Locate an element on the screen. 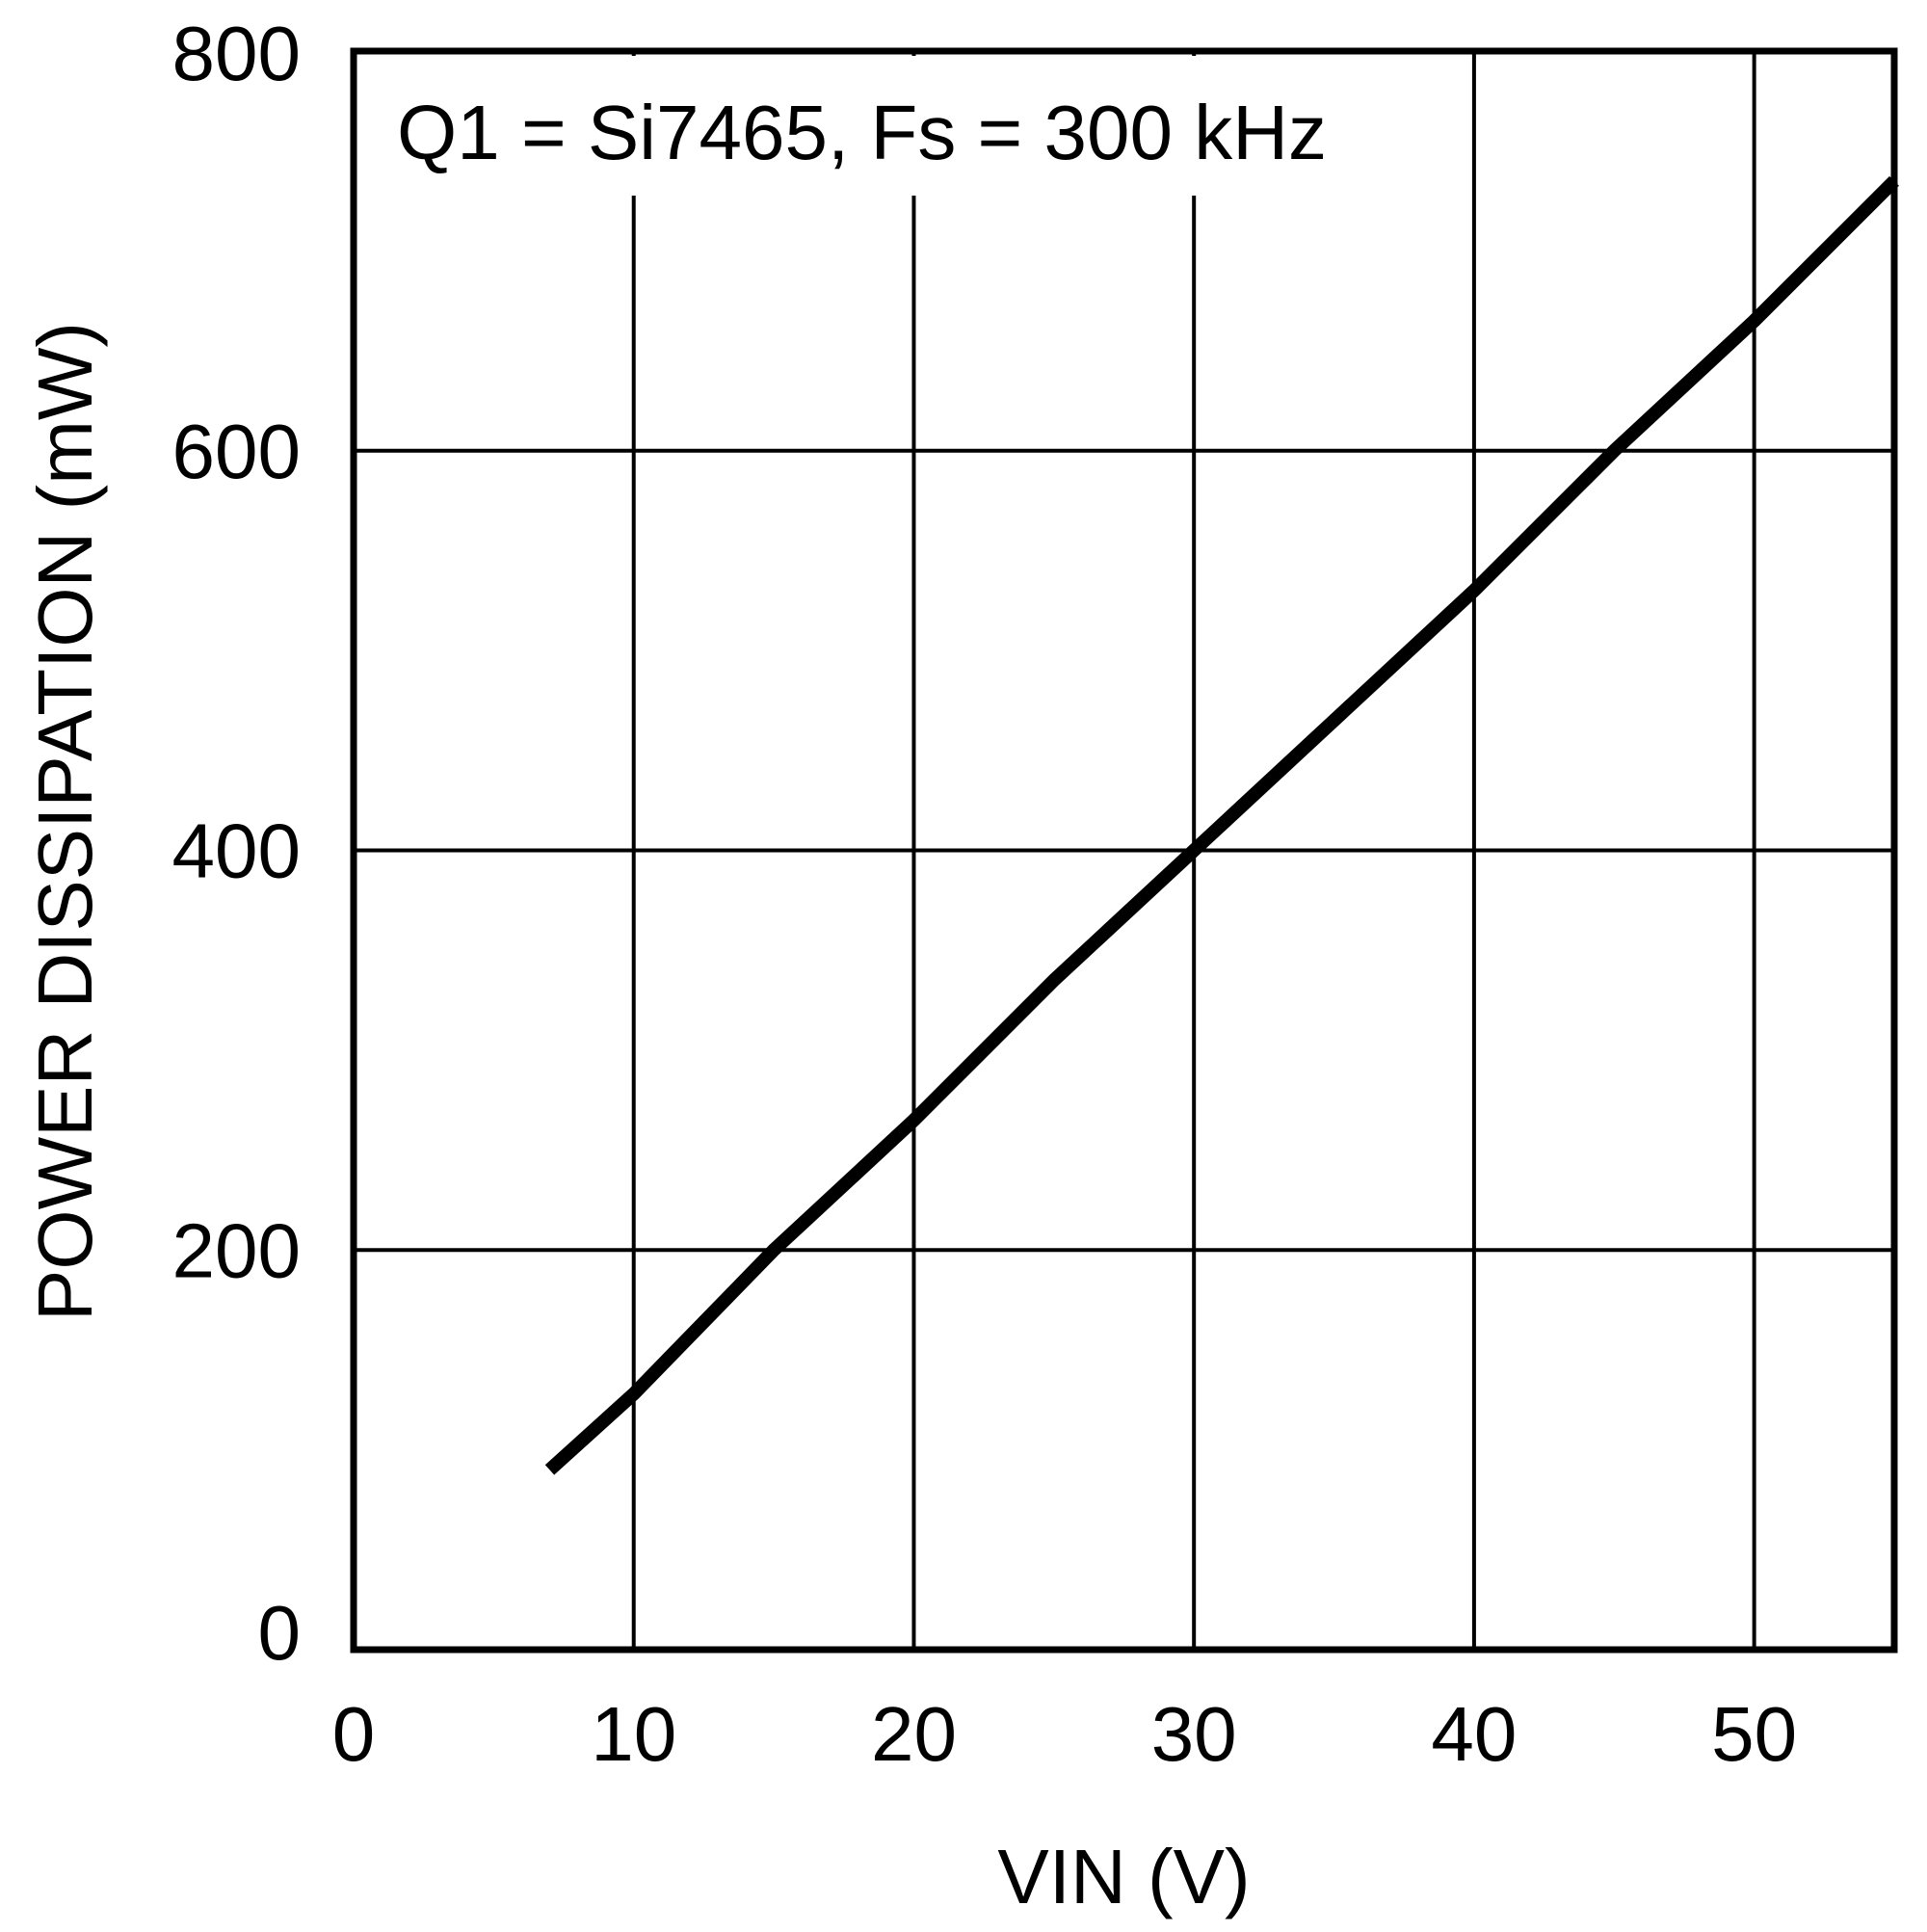 The width and height of the screenshot is (1927, 1932). x-tick-label-40: 40 is located at coordinates (1474, 1734).